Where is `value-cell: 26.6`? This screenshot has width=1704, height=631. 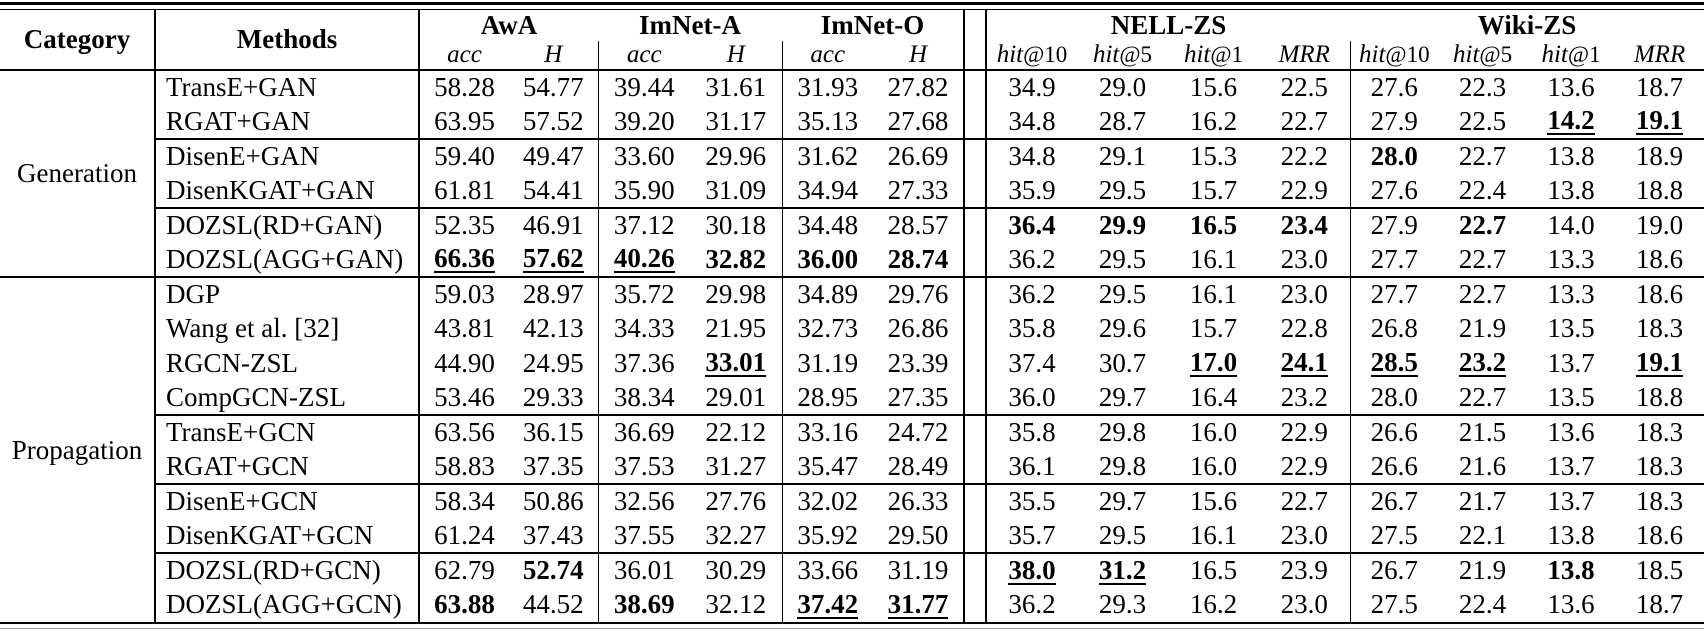
value-cell: 26.6 is located at coordinates (1394, 432).